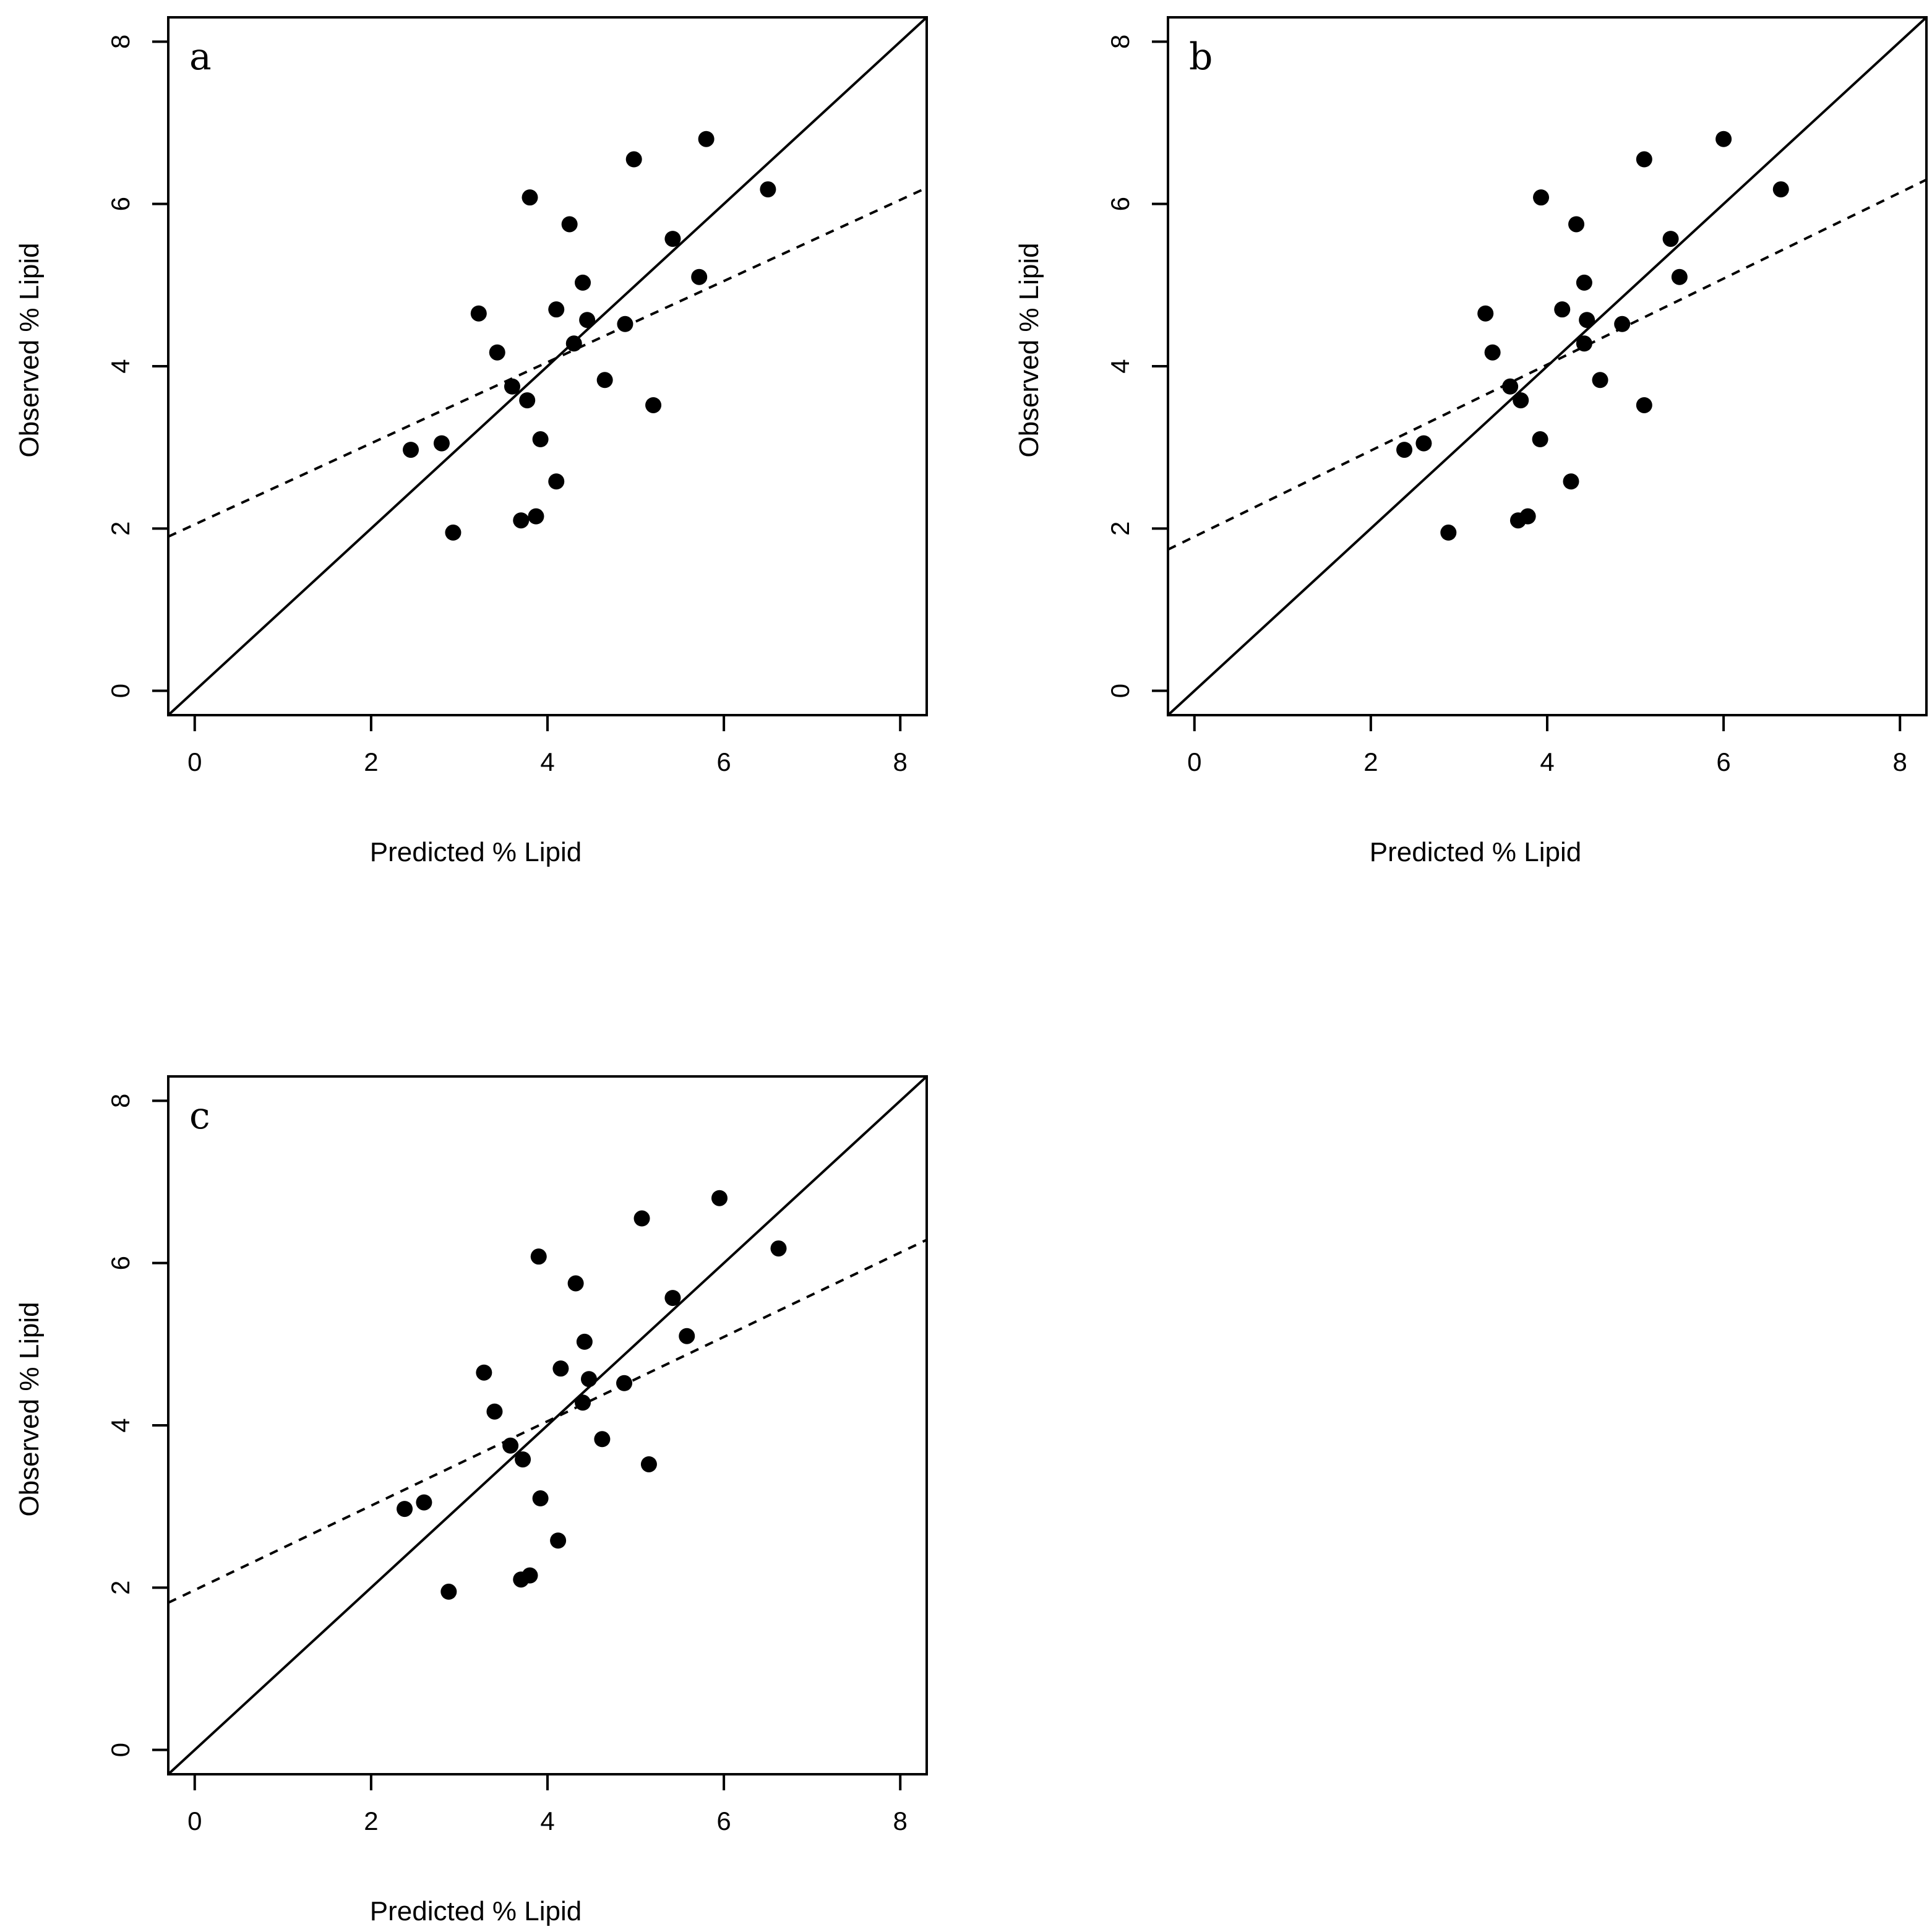  Describe the element at coordinates (1201, 57) in the screenshot. I see `panel-label: b` at that location.